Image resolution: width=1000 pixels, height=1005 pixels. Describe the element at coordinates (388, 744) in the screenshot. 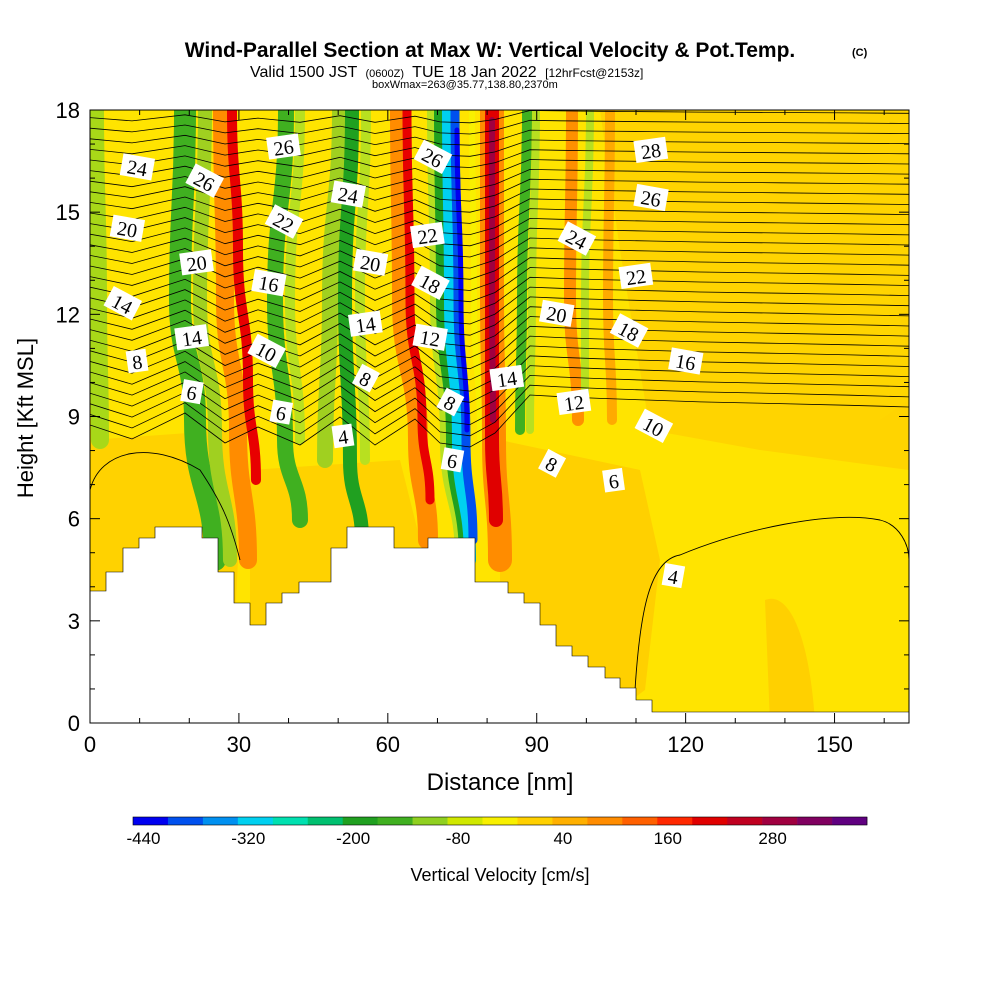

I see `x-tick-label: 60` at that location.